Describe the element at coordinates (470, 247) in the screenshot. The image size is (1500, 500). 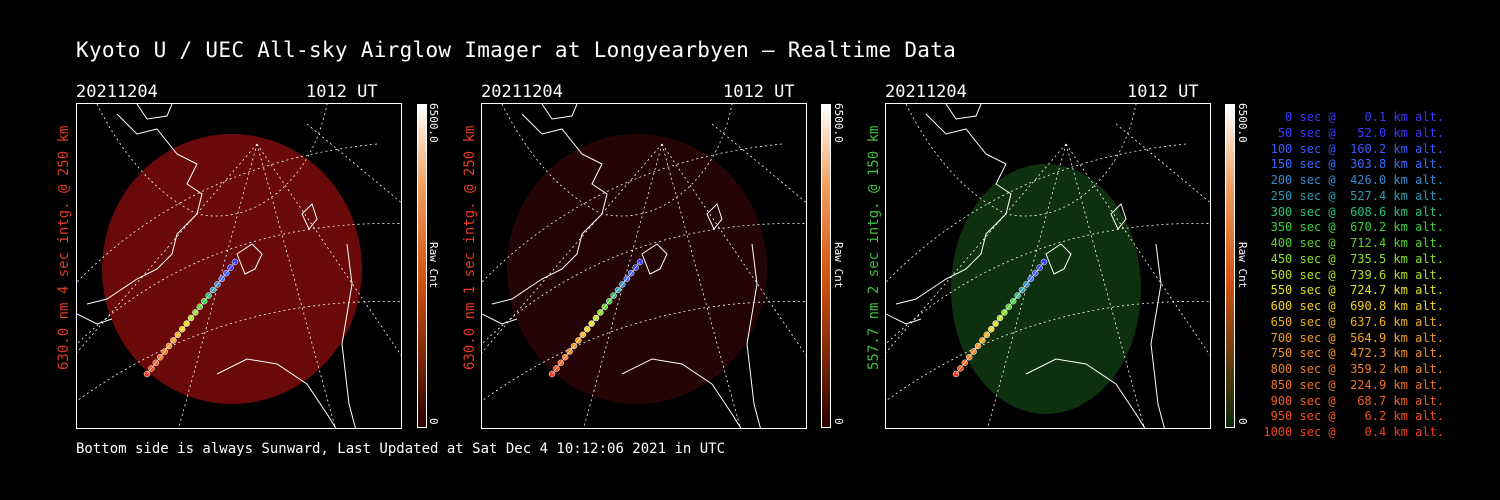
I see `panel-2-ylabel: 630.0 nm 1 sec intg. @ 250 km` at that location.